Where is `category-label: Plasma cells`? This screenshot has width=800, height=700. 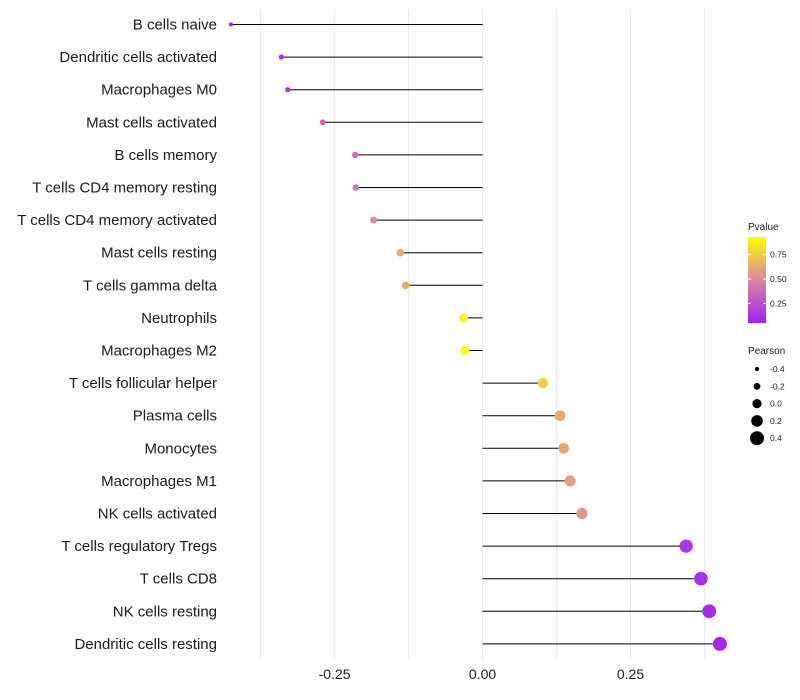 category-label: Plasma cells is located at coordinates (175, 416).